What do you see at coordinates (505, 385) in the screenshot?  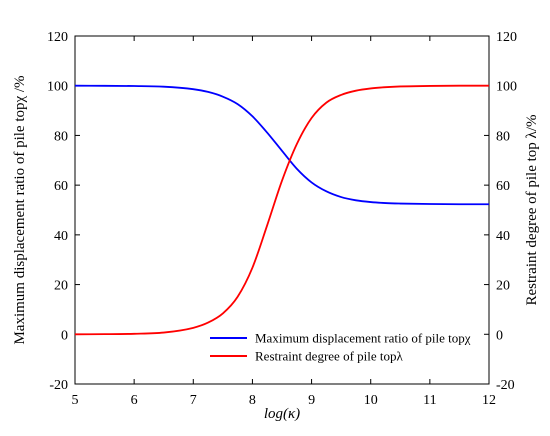 I see `y-tick-label-right: -20` at bounding box center [505, 385].